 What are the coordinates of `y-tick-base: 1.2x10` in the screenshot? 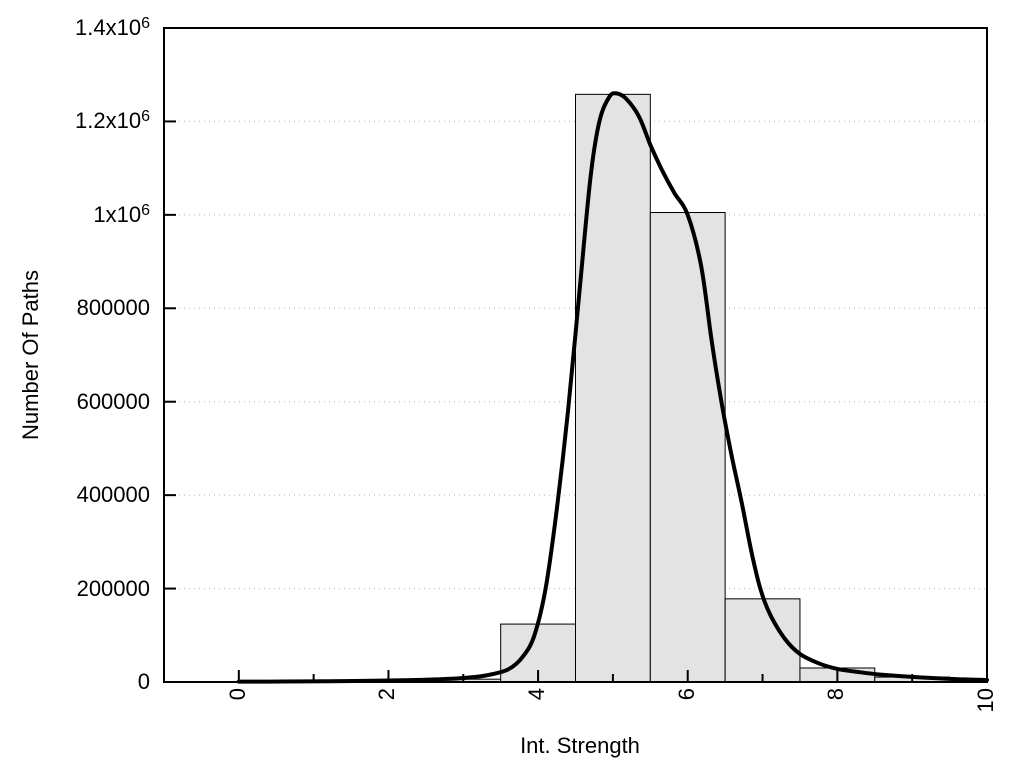 It's located at (108, 121).